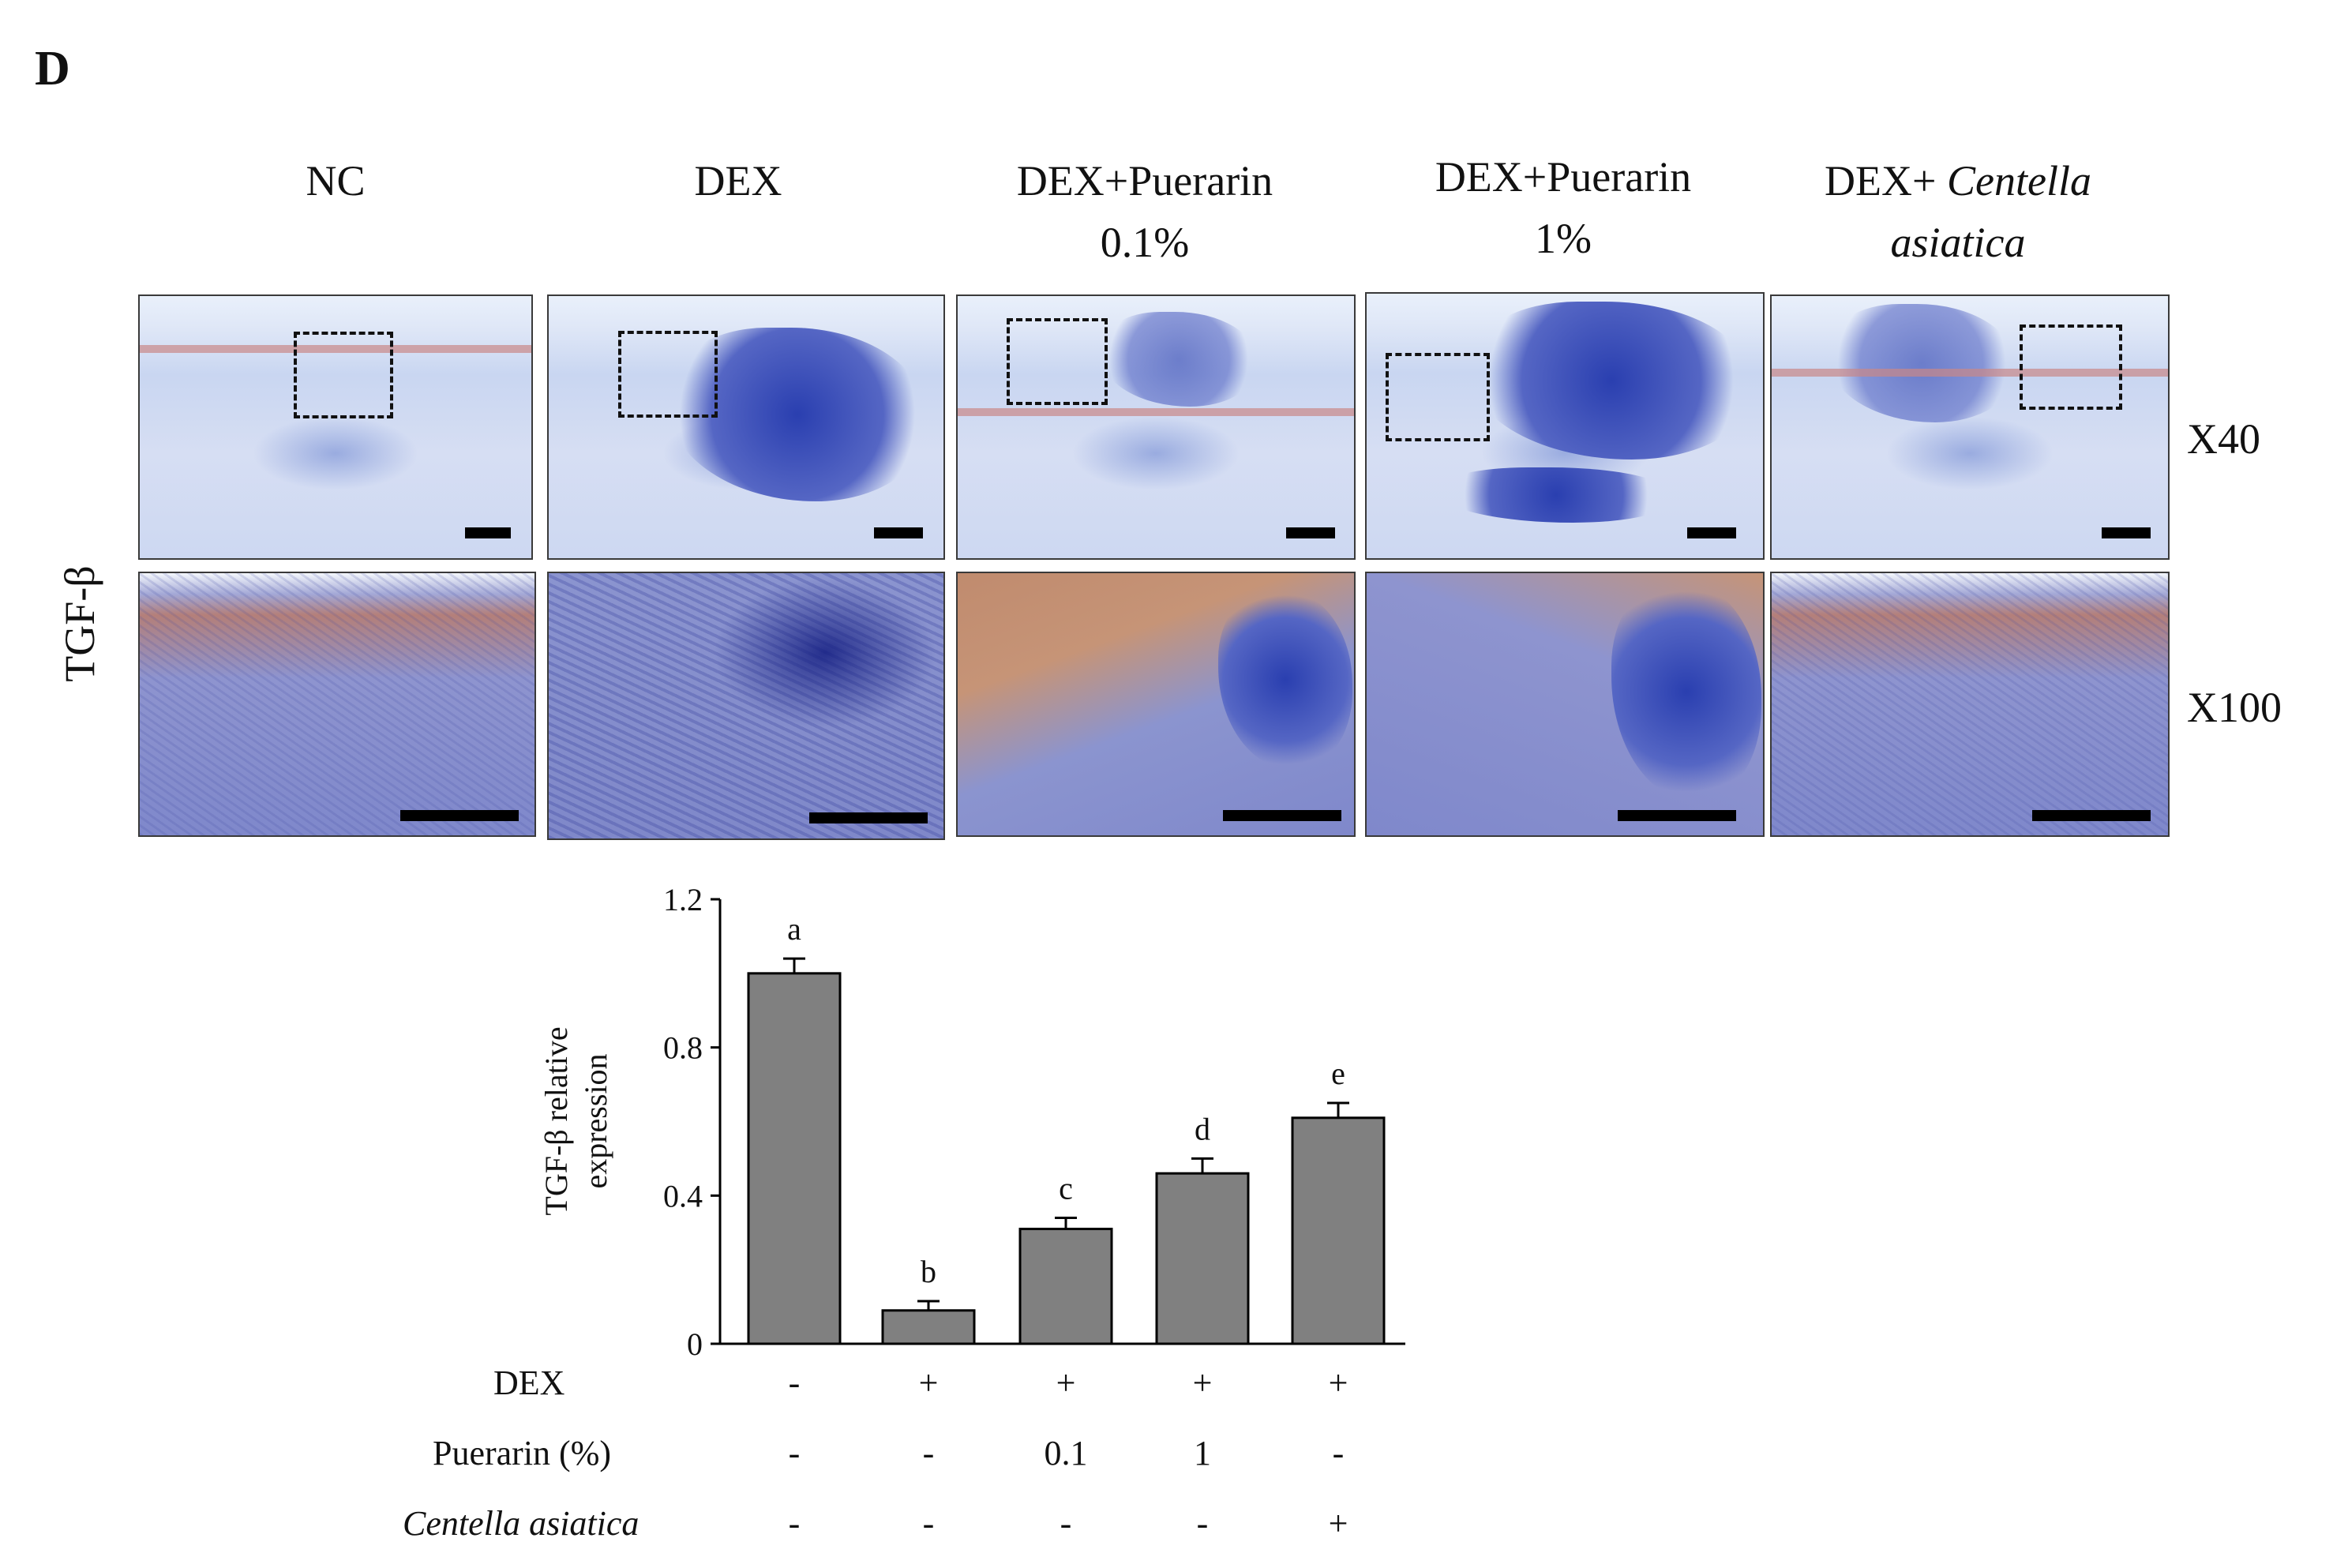 Image resolution: width=2333 pixels, height=1568 pixels. Describe the element at coordinates (683, 900) in the screenshot. I see `y-tick-label: 1.2` at that location.